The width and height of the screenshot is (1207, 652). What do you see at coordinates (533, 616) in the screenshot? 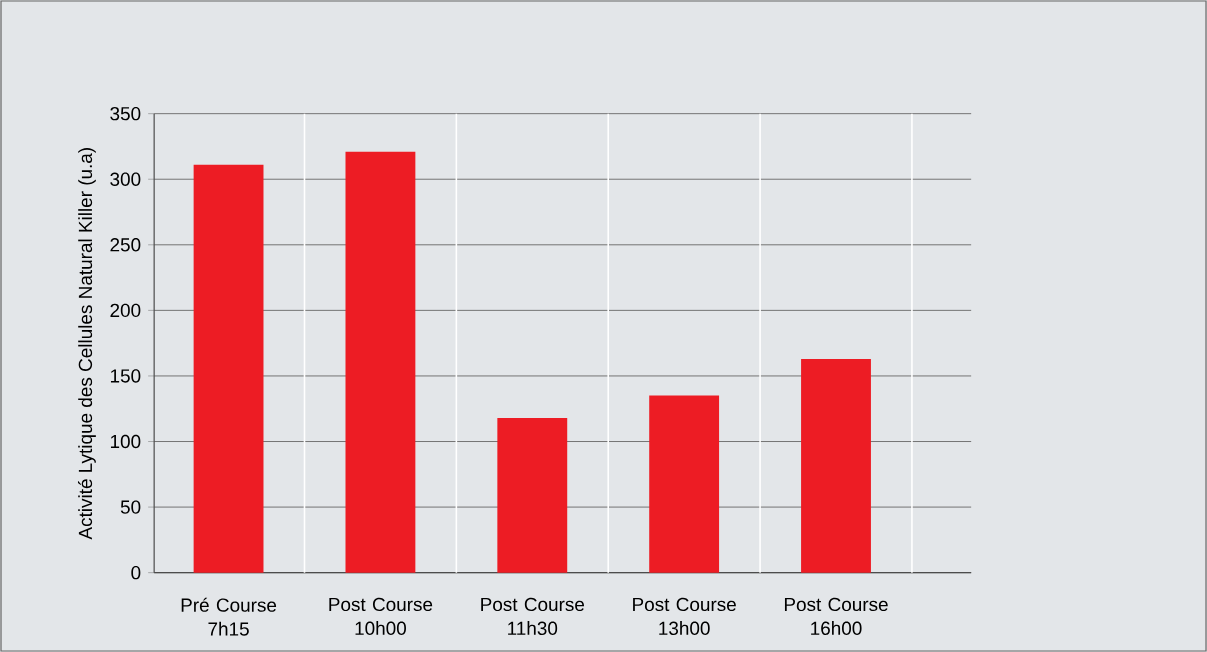
I see `x-tick-label: Post Course 11h30` at bounding box center [533, 616].